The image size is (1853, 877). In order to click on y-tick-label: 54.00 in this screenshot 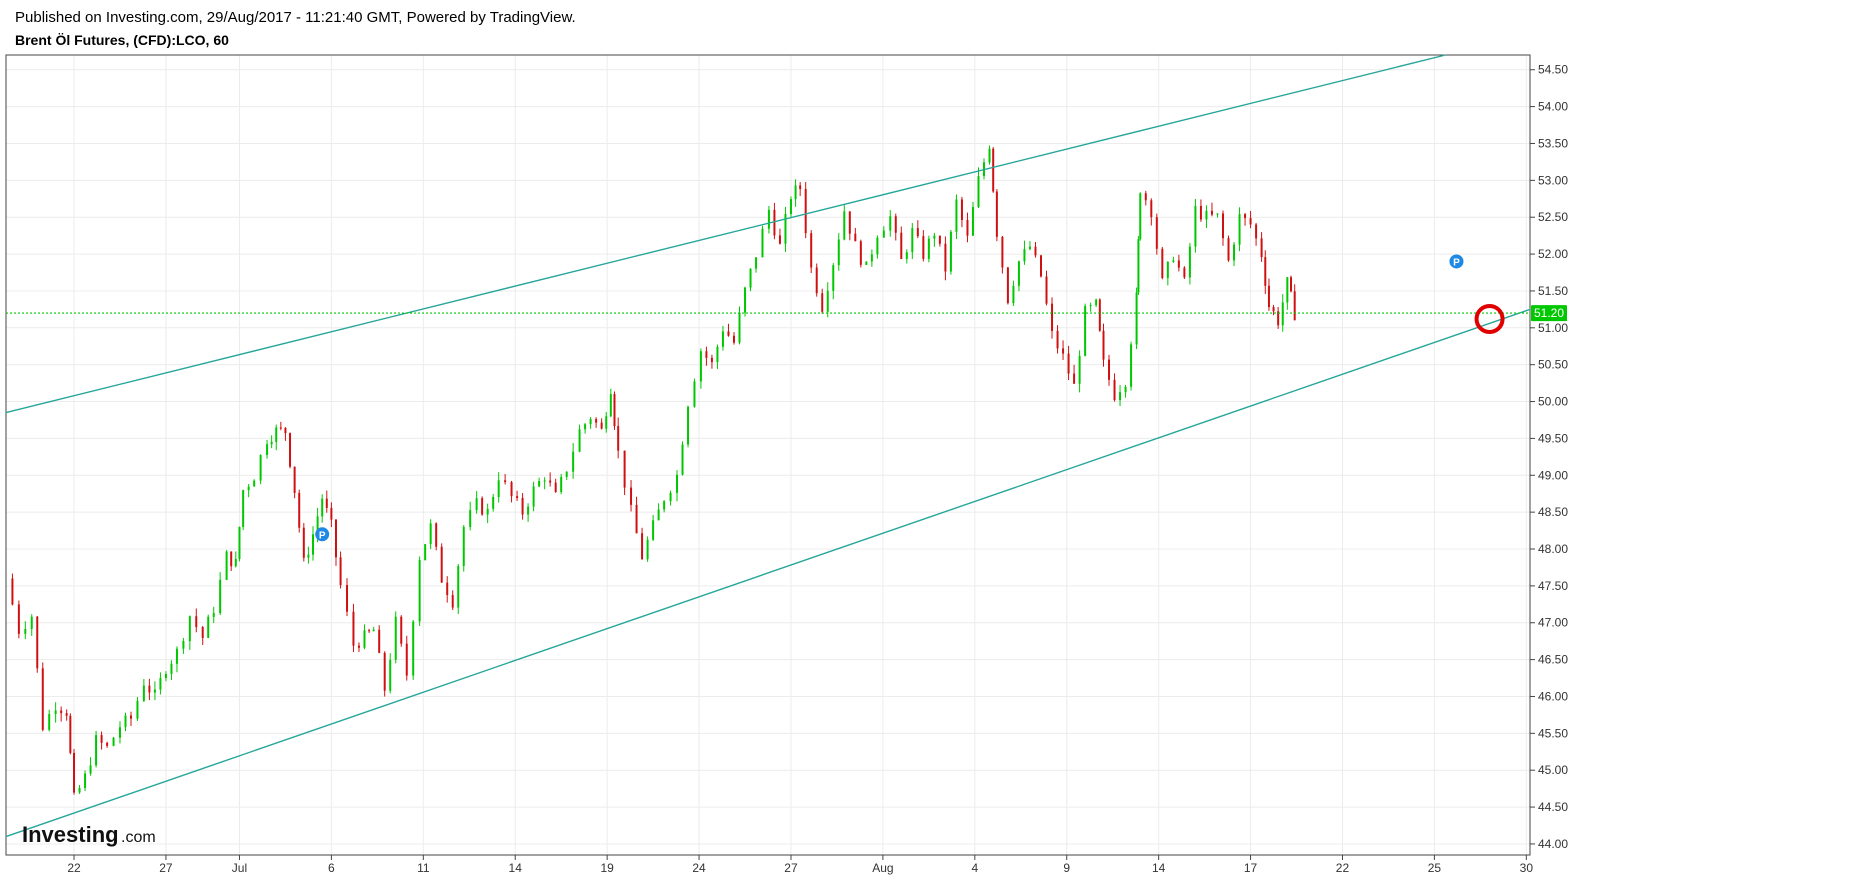, I will do `click(1553, 107)`.